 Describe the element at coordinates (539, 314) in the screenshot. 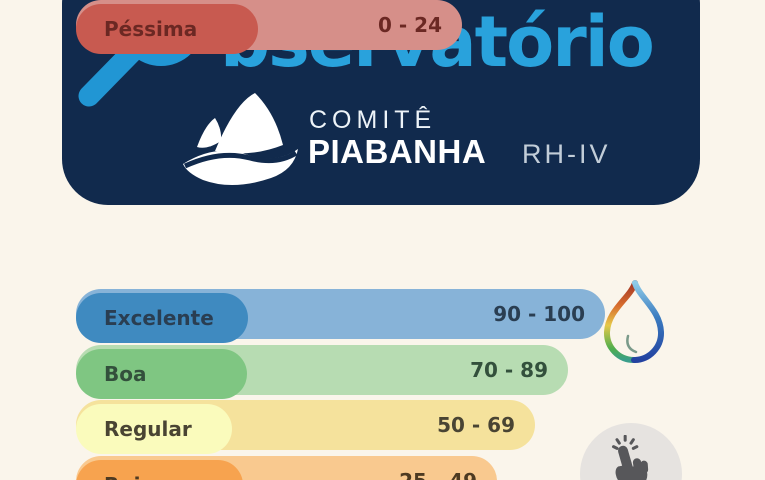

I see `scale-range: 90 - 100` at that location.